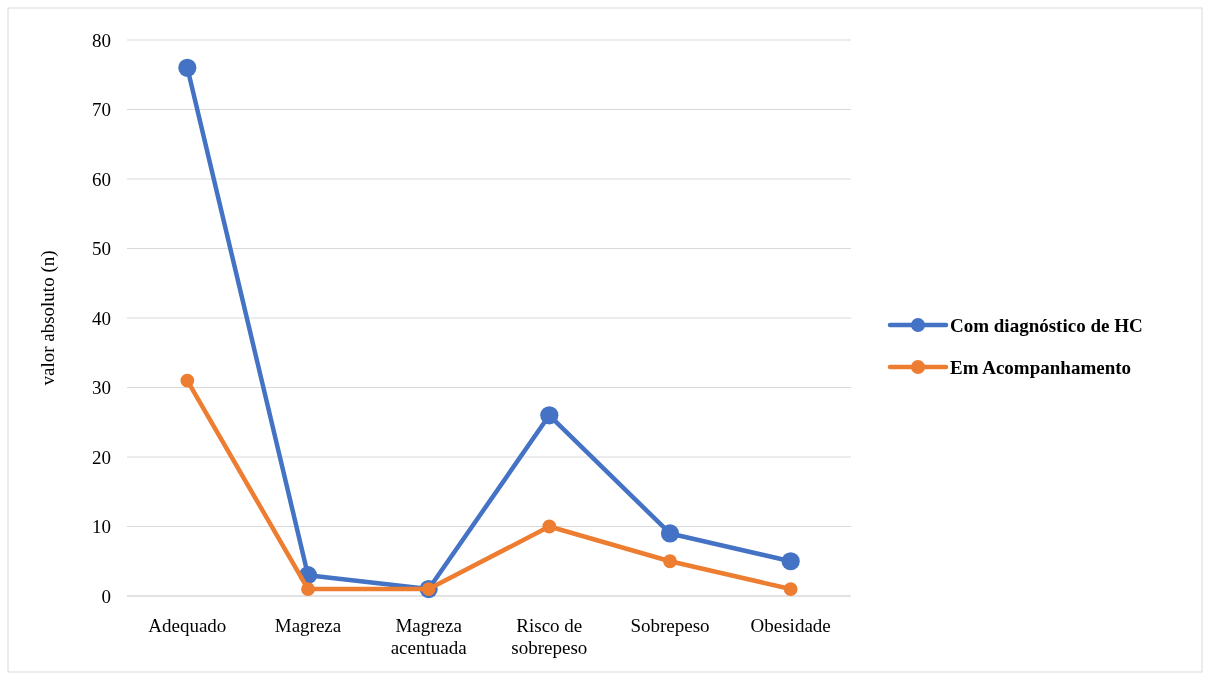 Image resolution: width=1208 pixels, height=674 pixels. I want to click on y-tick-label: 20, so click(101, 457).